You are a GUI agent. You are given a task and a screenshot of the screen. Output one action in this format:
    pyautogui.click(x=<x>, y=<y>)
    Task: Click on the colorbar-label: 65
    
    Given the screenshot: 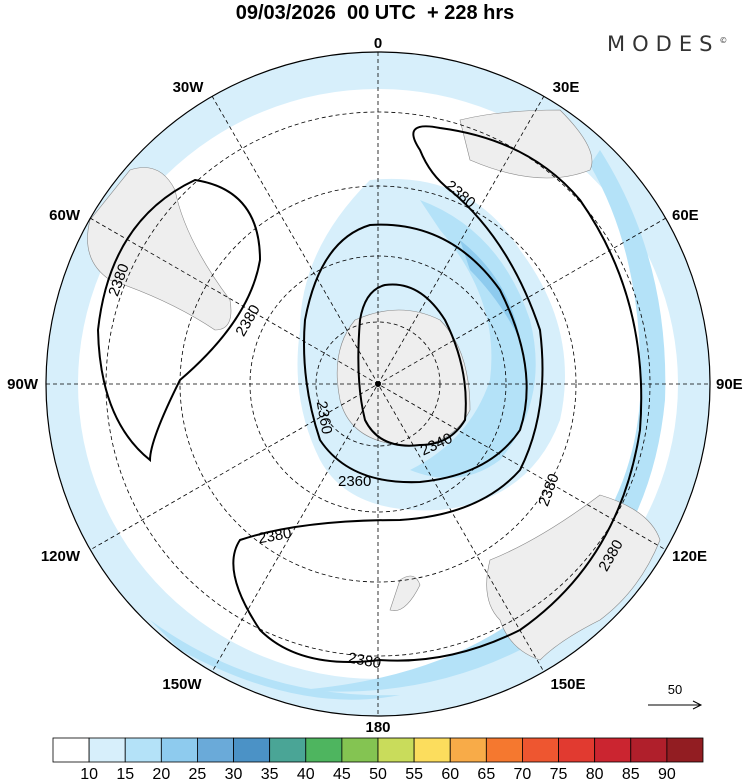 What is the action you would take?
    pyautogui.click(x=486, y=774)
    